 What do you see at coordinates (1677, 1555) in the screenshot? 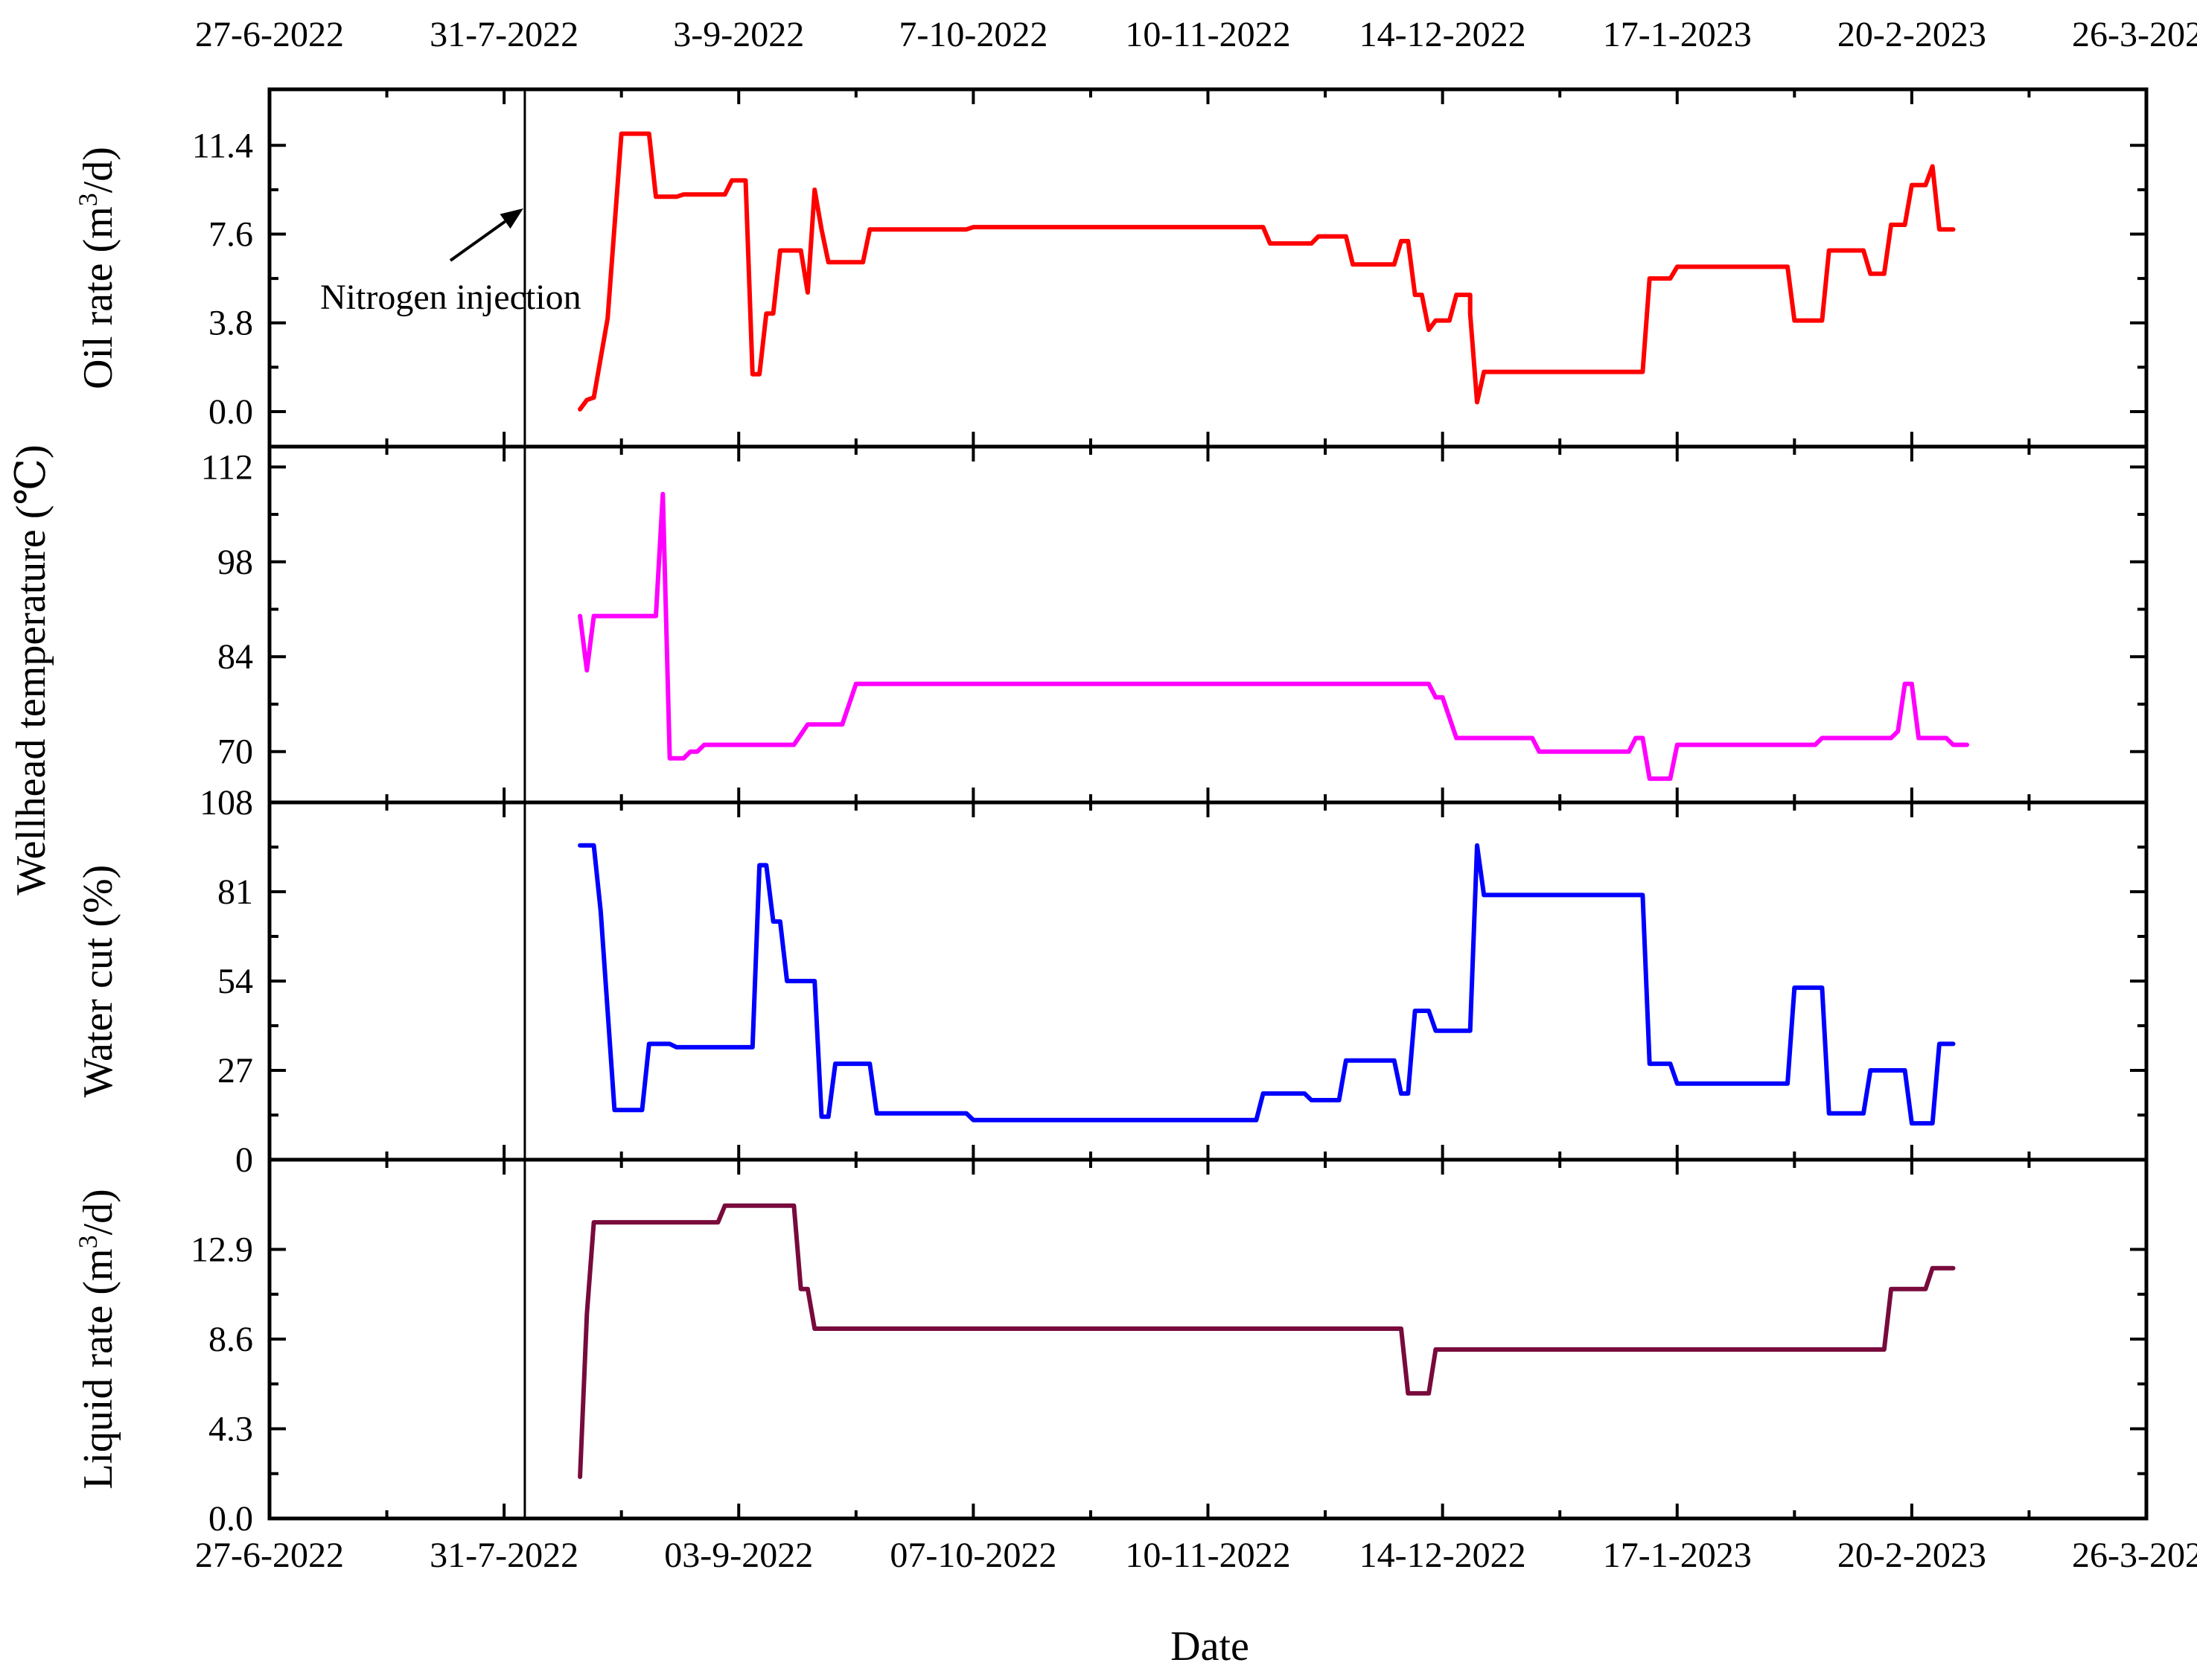
I see `x-tick-label-bottom: 17-1-2023` at bounding box center [1677, 1555].